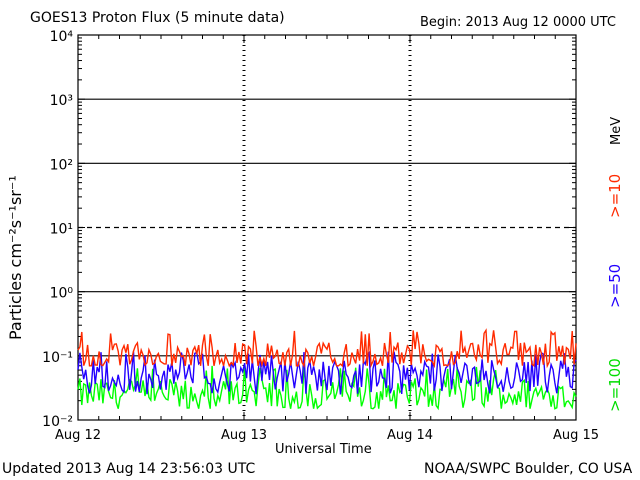  What do you see at coordinates (157, 18) in the screenshot?
I see `chart-title: GOES13 Proton Flux (5 minute data)` at bounding box center [157, 18].